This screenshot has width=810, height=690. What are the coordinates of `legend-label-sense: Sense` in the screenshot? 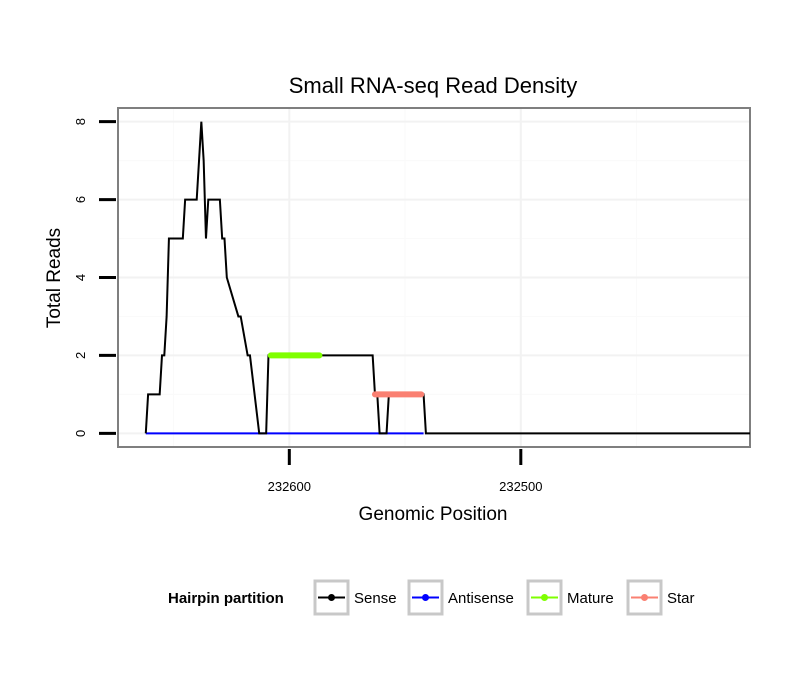 It's located at (375, 598).